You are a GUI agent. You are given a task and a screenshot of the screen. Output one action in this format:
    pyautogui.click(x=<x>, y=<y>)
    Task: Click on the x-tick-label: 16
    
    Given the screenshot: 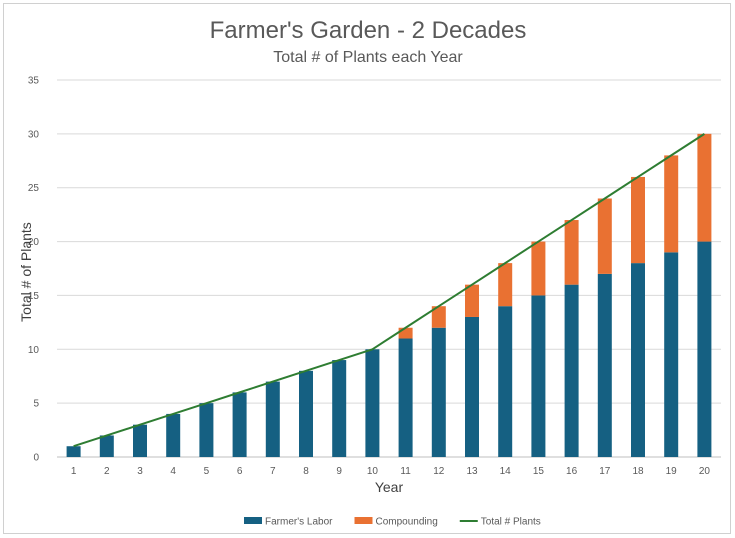 What is the action you would take?
    pyautogui.click(x=572, y=471)
    